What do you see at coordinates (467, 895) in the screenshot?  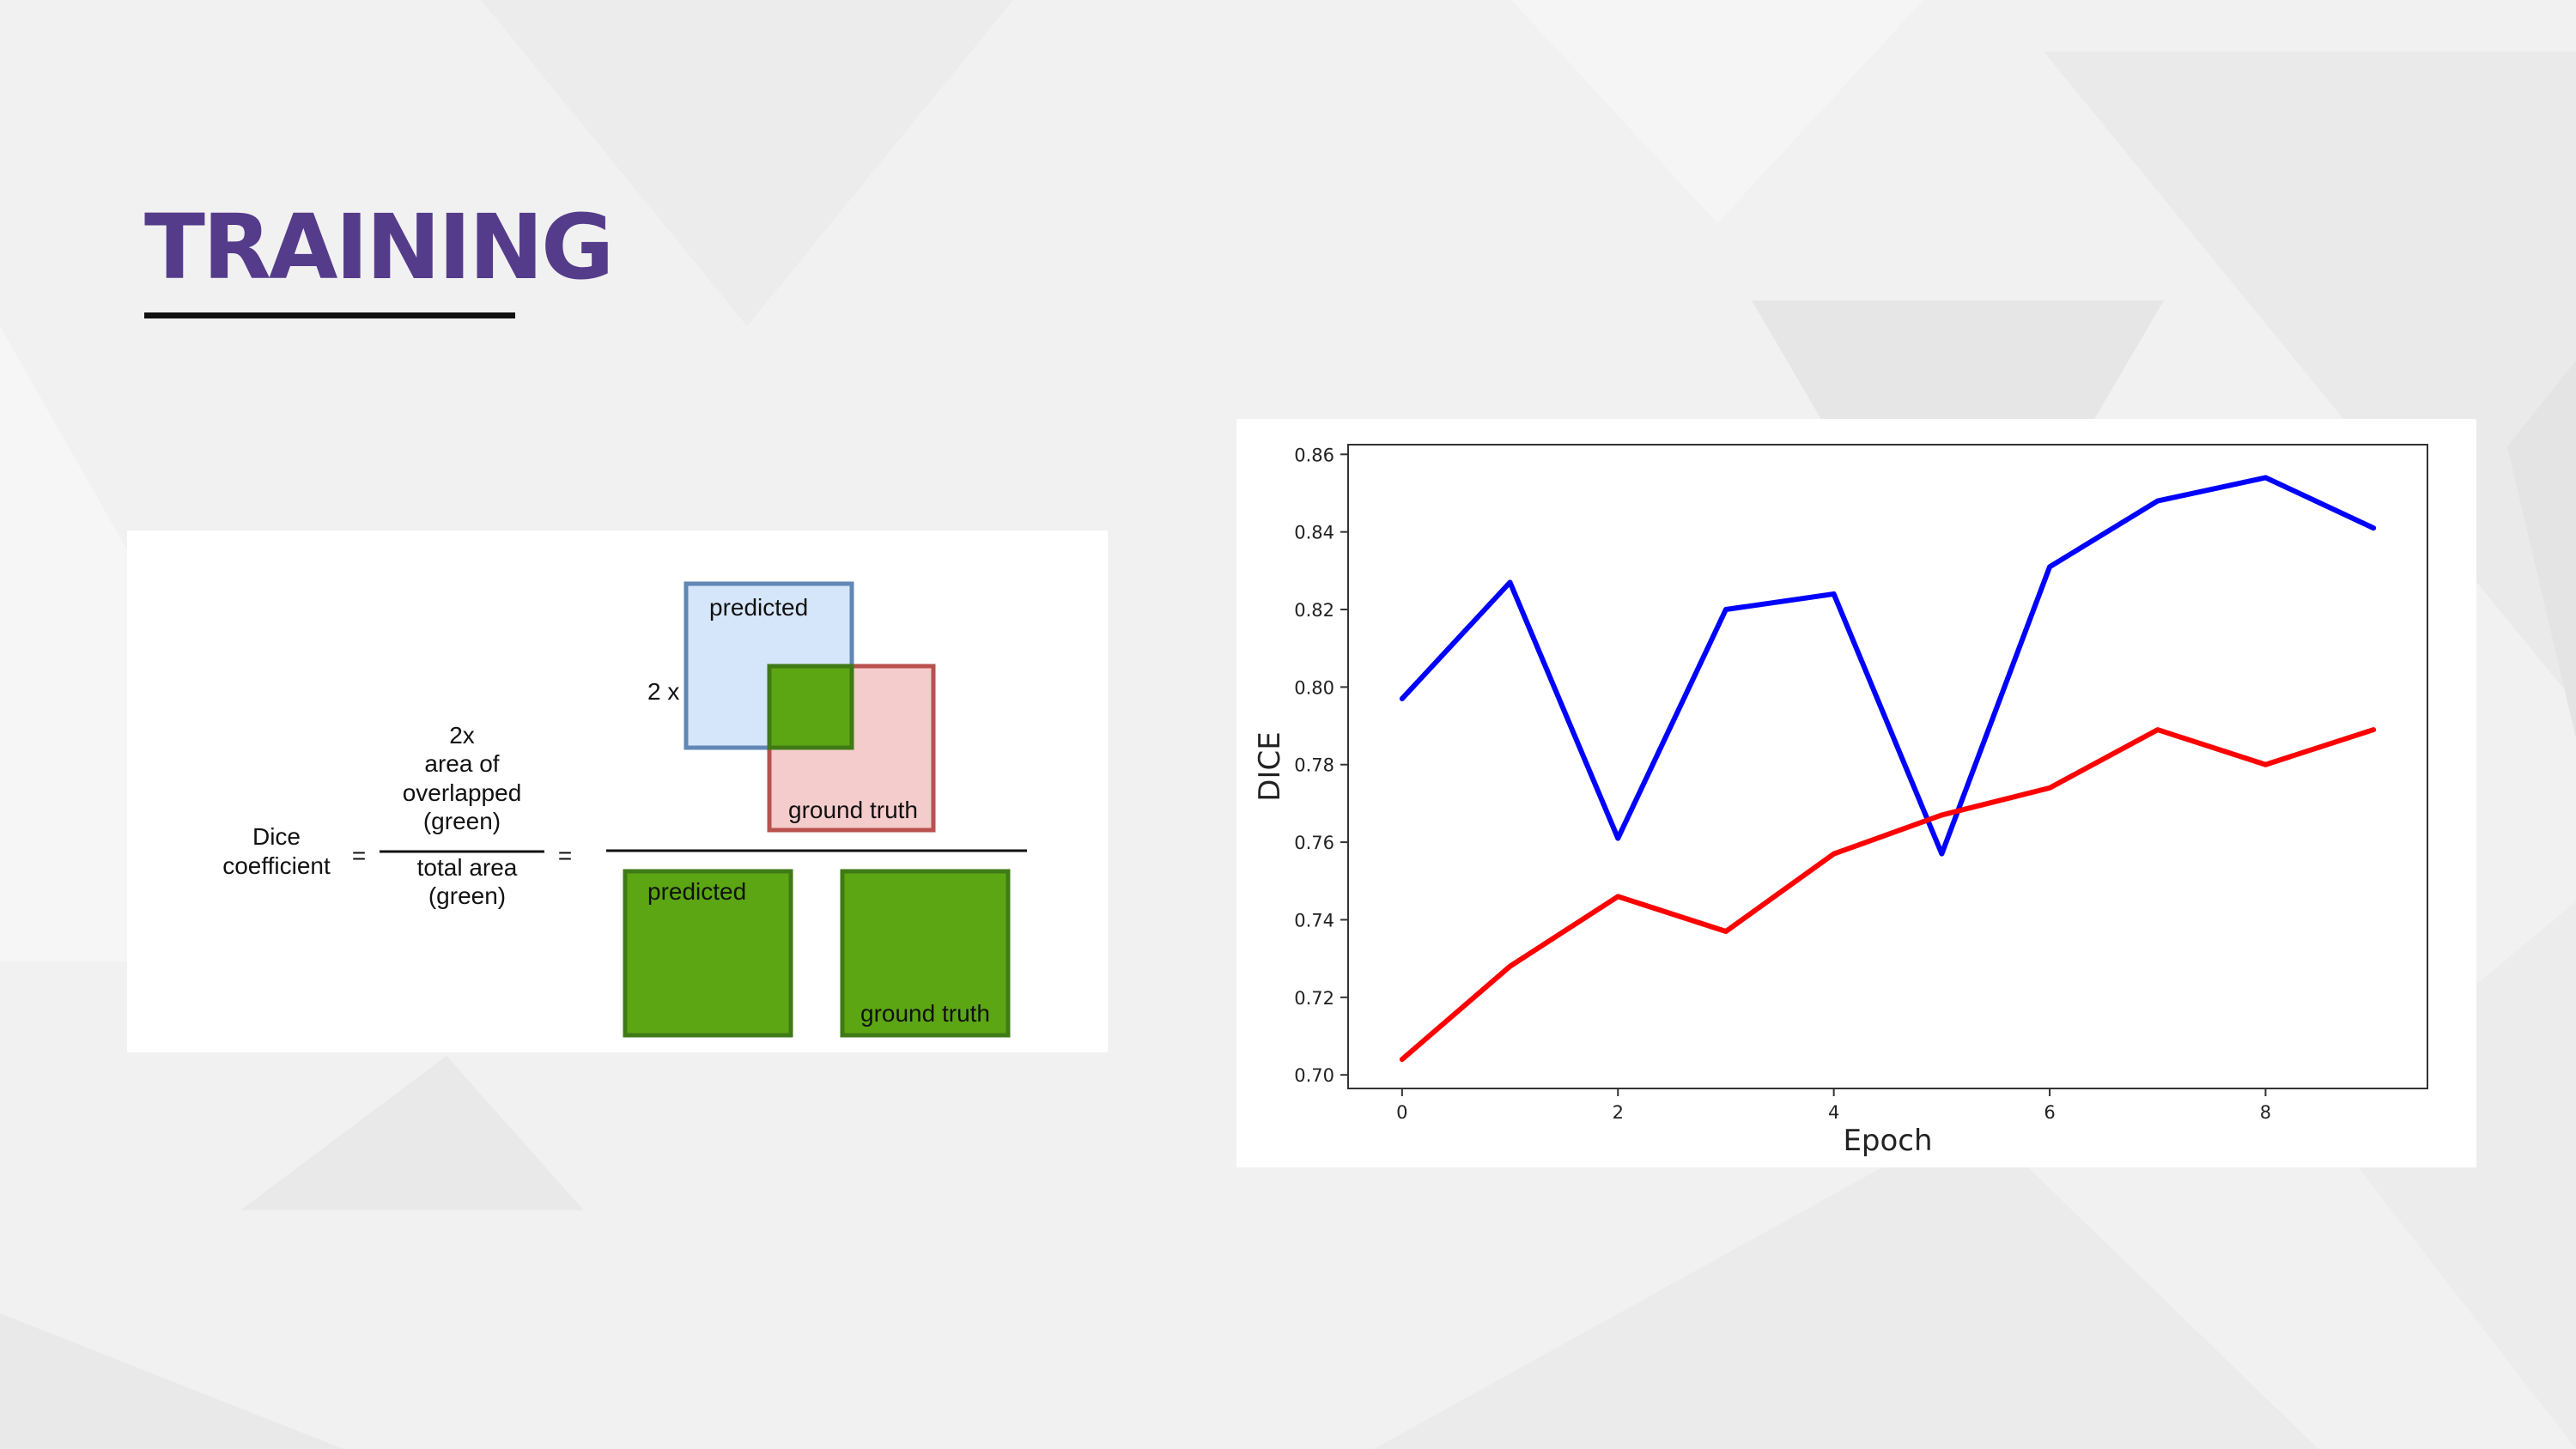 I see `denominator-line2: (green)` at bounding box center [467, 895].